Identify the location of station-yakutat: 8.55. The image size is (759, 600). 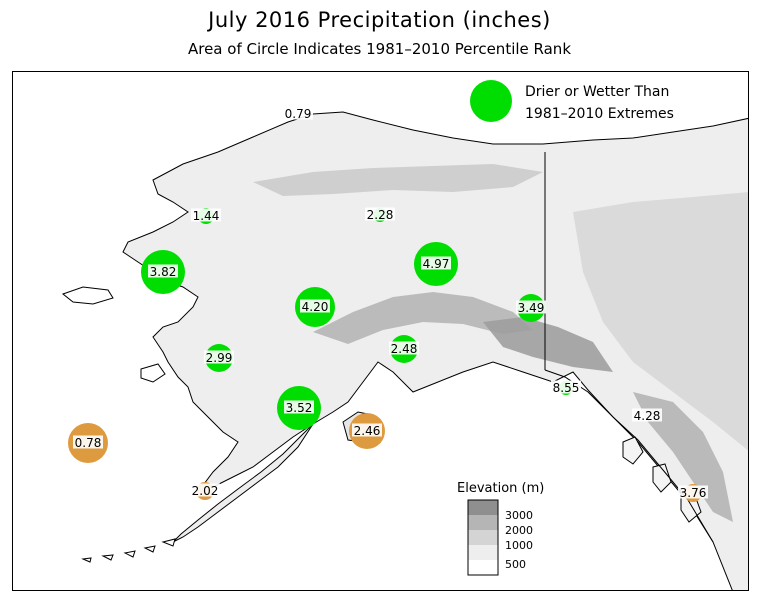
(566, 387).